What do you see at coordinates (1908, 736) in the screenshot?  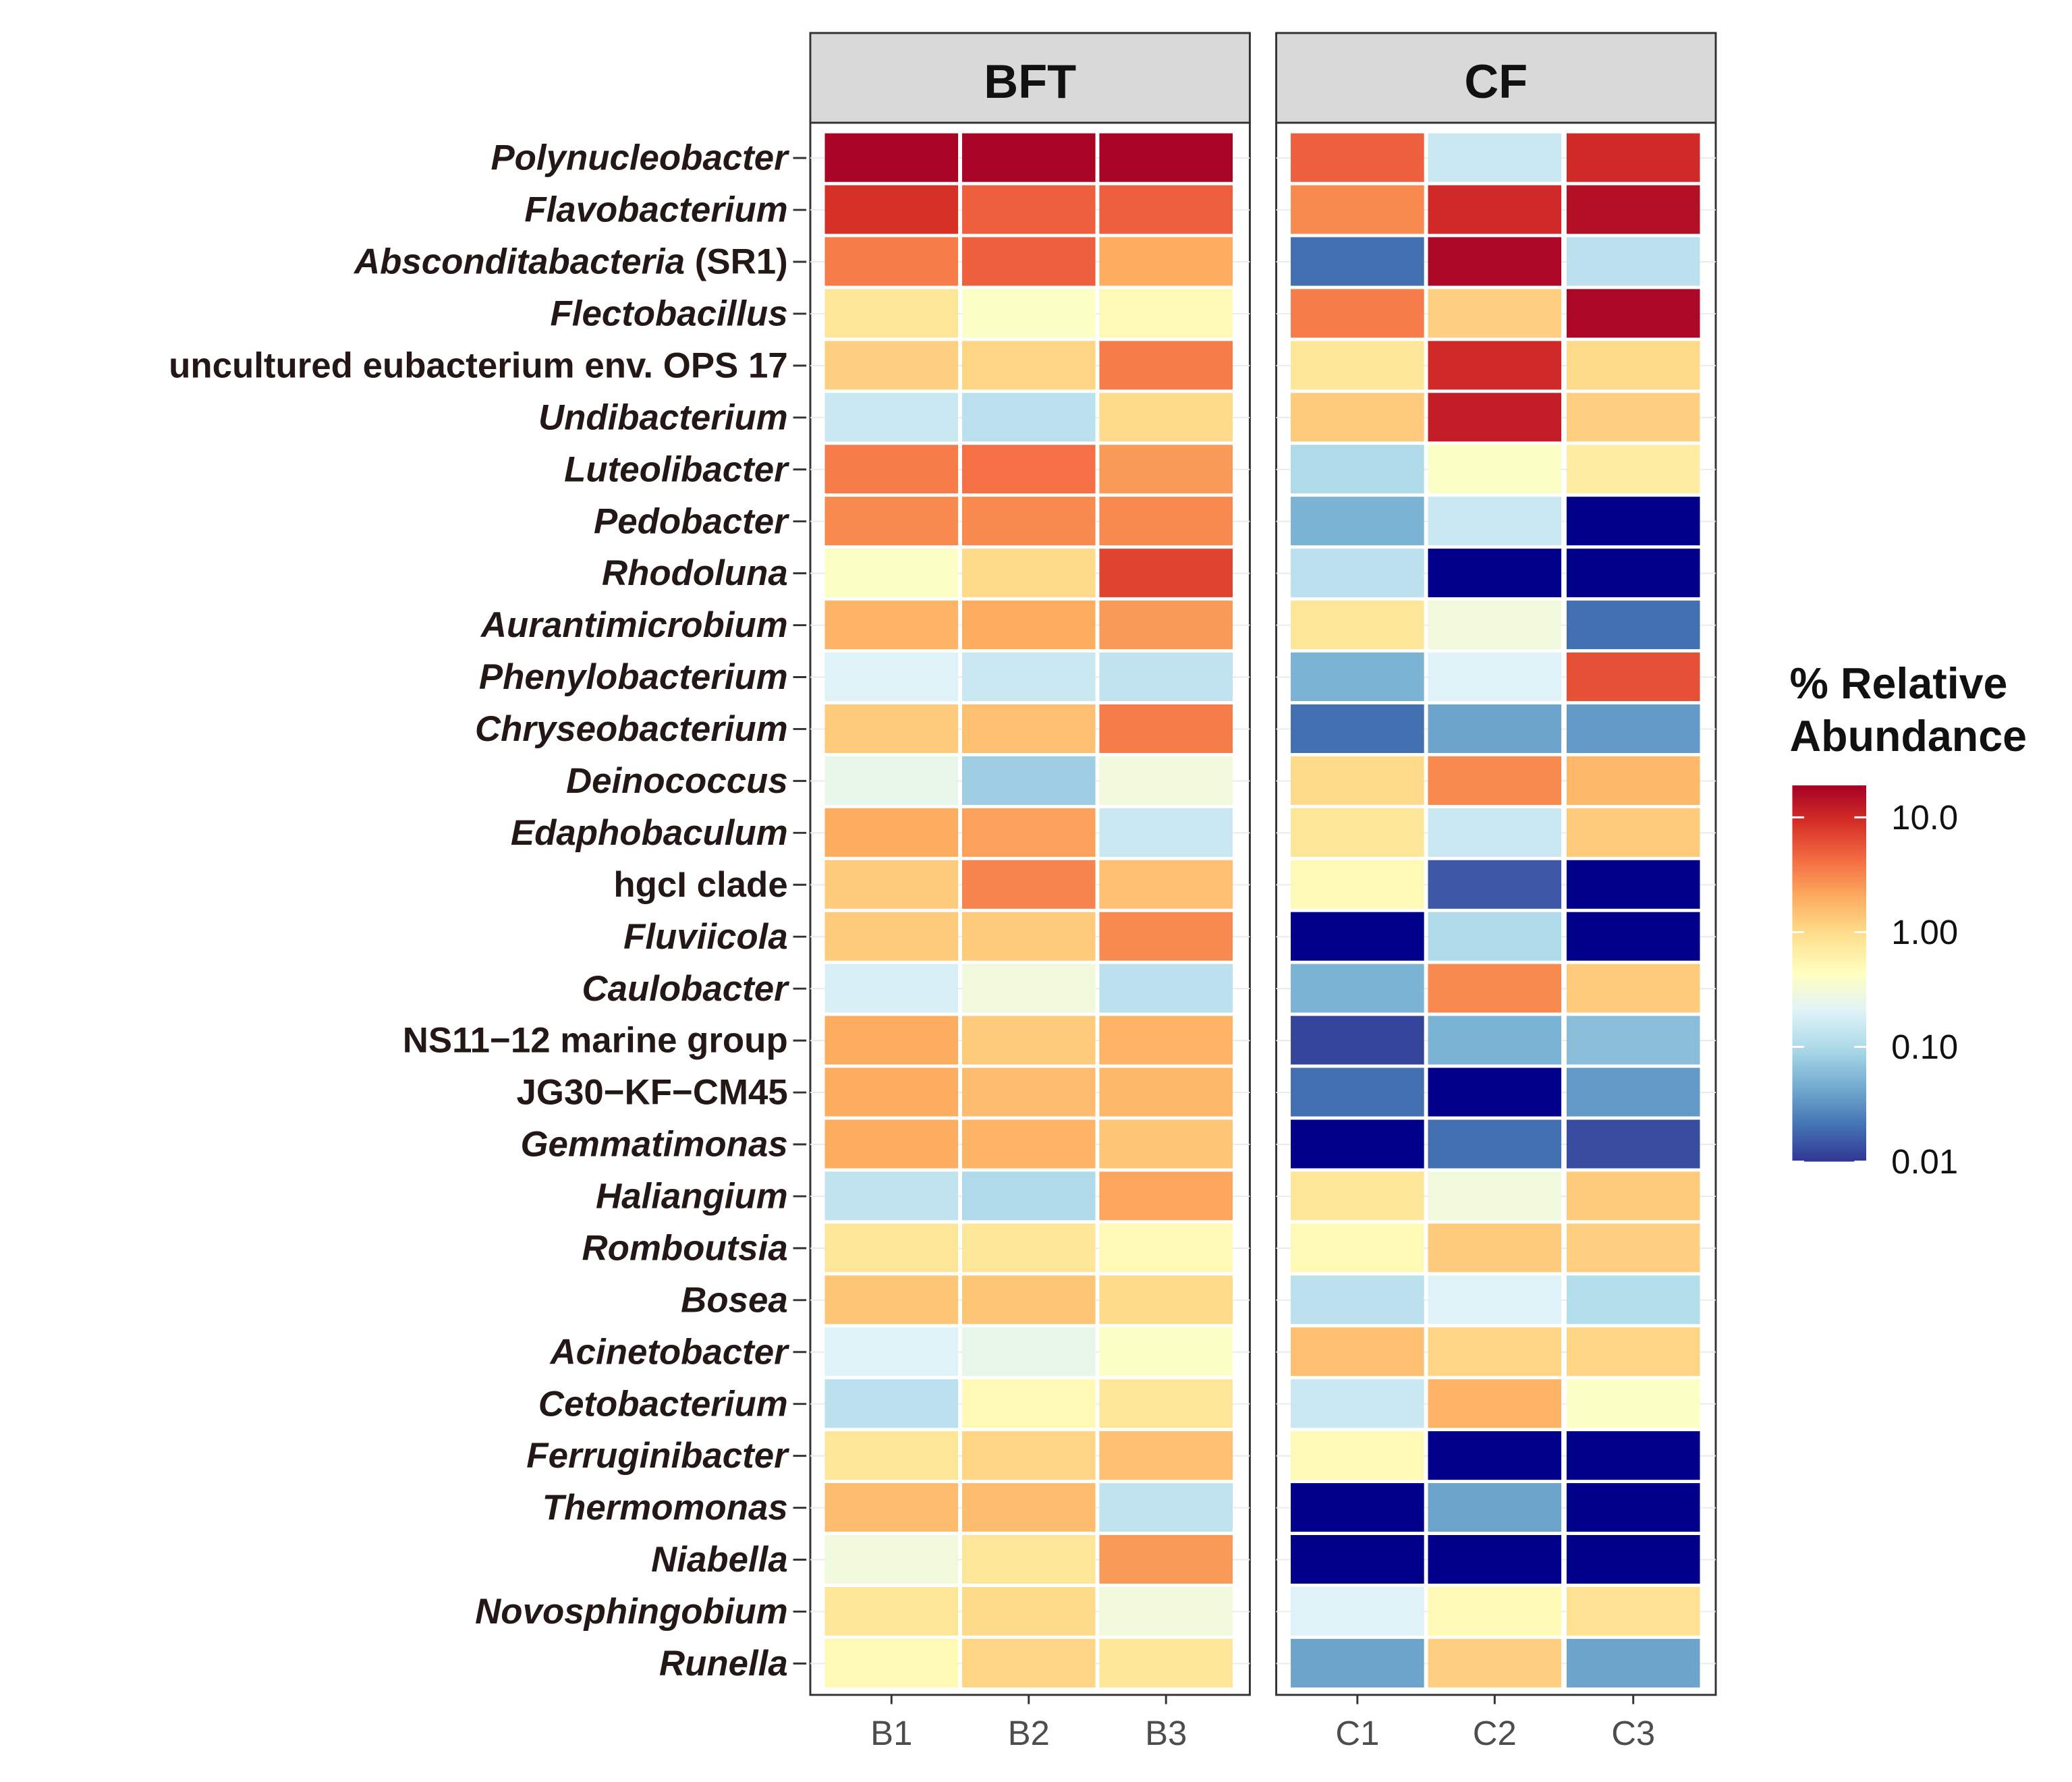 I see `legend-title-line2: Abundance` at bounding box center [1908, 736].